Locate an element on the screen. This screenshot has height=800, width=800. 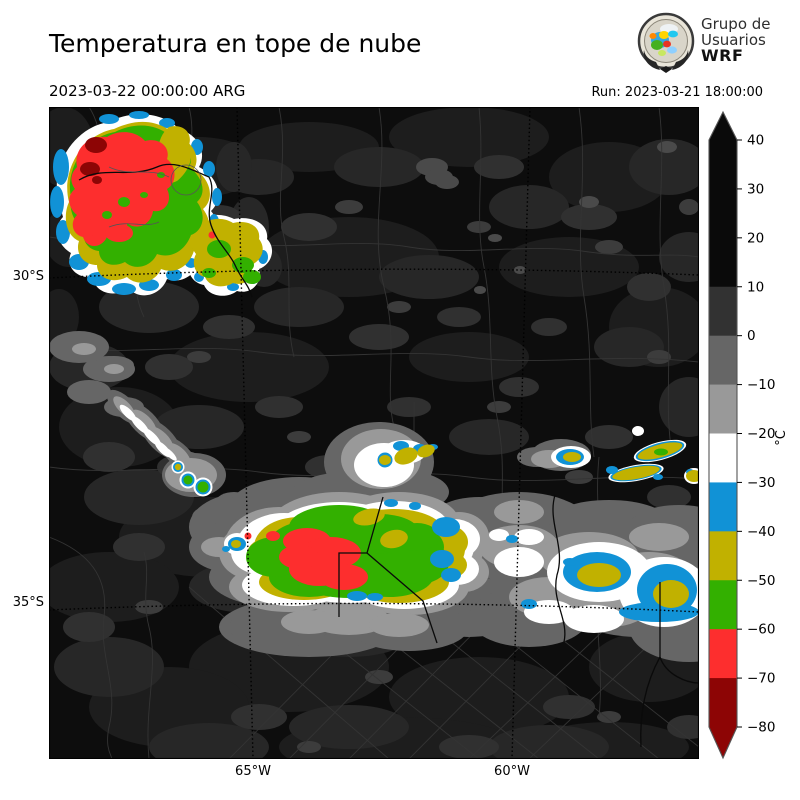
colorbar-tick-label: −80 is located at coordinates (761, 728).